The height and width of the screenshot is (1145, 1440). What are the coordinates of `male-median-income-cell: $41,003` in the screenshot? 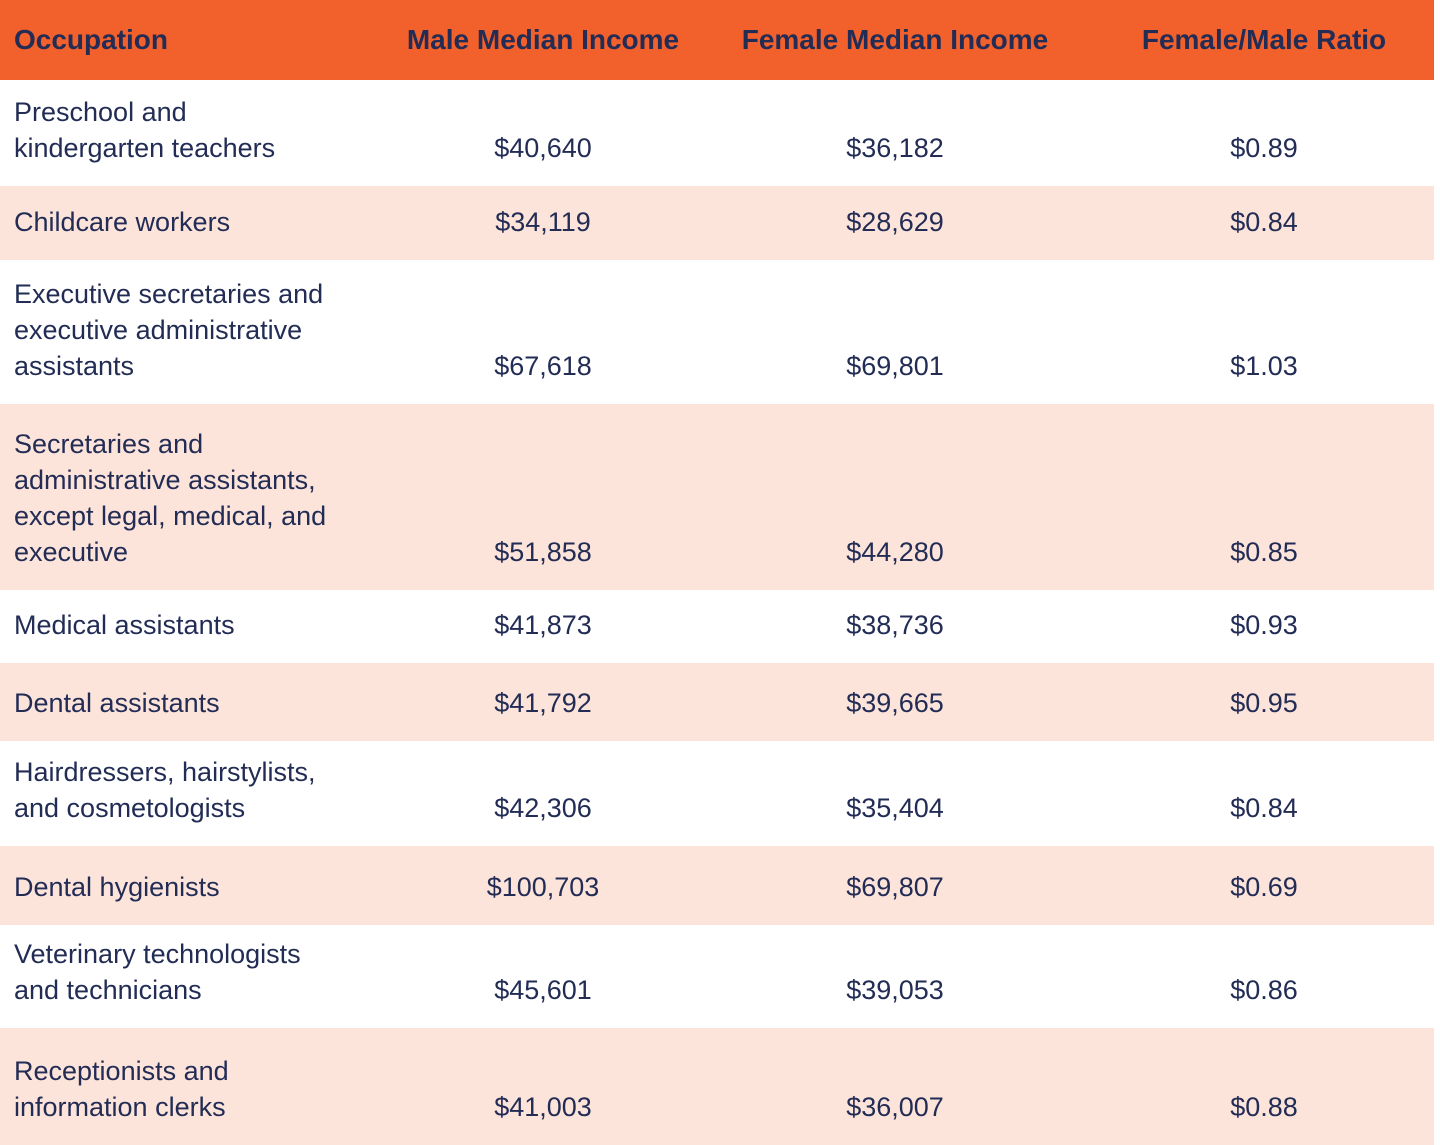 It's located at (543, 1107).